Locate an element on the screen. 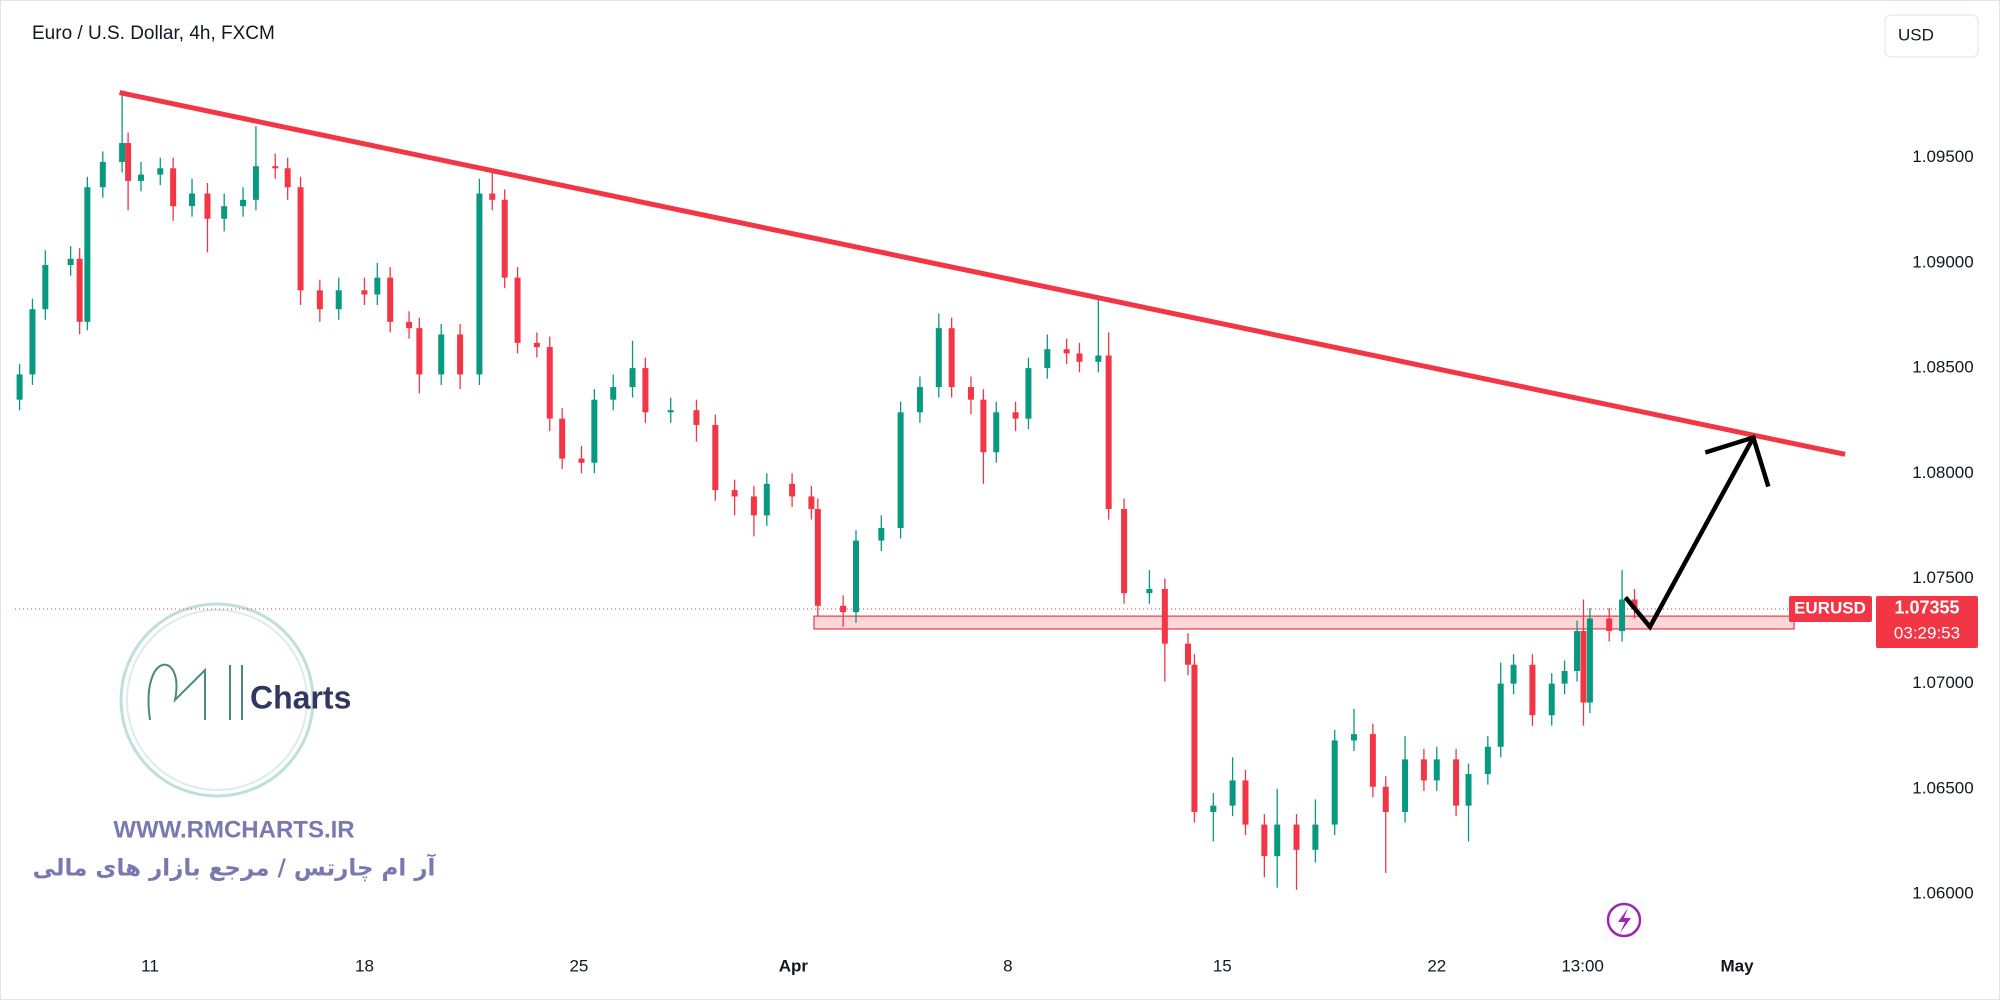 This screenshot has width=2000, height=1000. currency-button is located at coordinates (1931, 36).